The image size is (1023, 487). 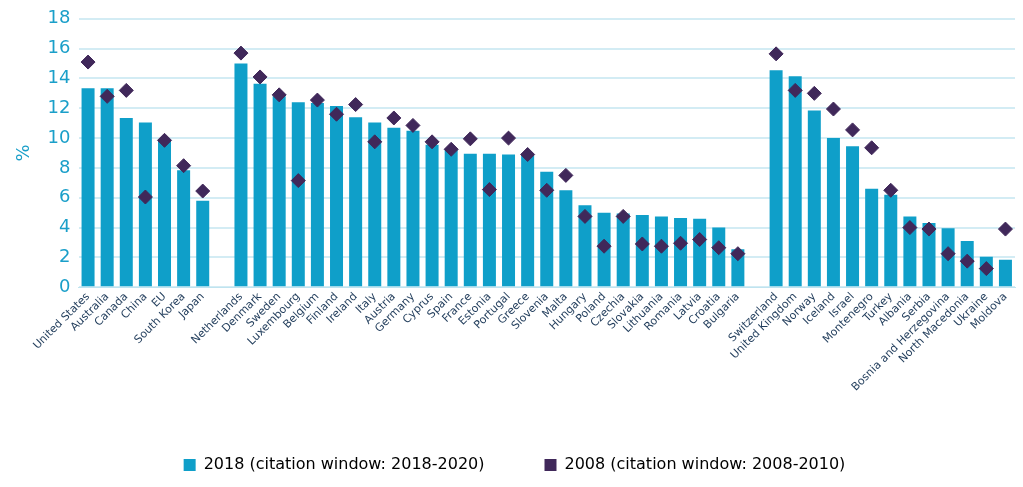 I want to click on y-tick-label: 8, so click(x=65, y=166).